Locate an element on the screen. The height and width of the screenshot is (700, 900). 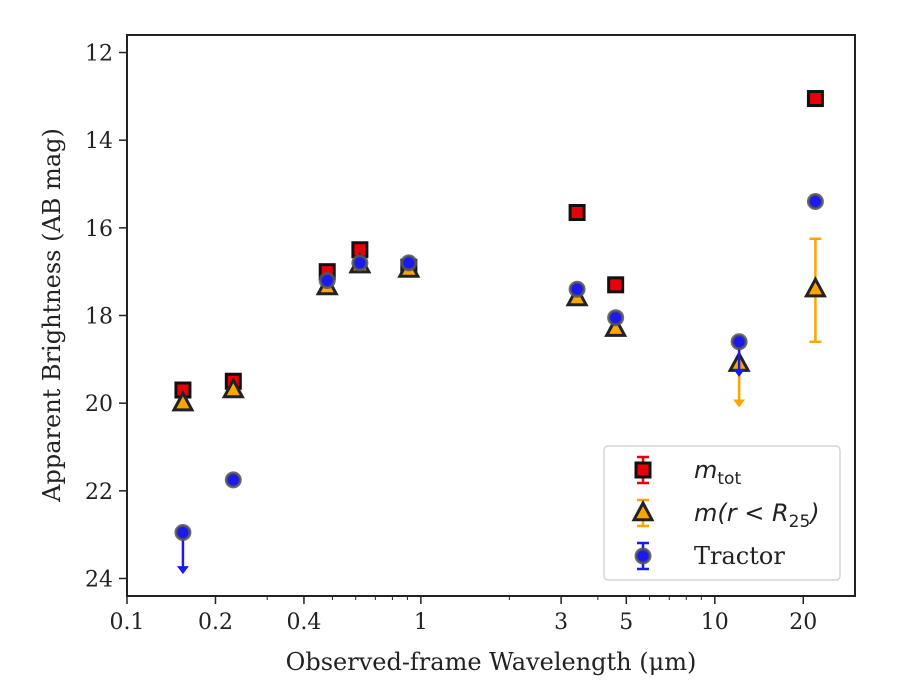
x-tick-label: 10 is located at coordinates (715, 622).